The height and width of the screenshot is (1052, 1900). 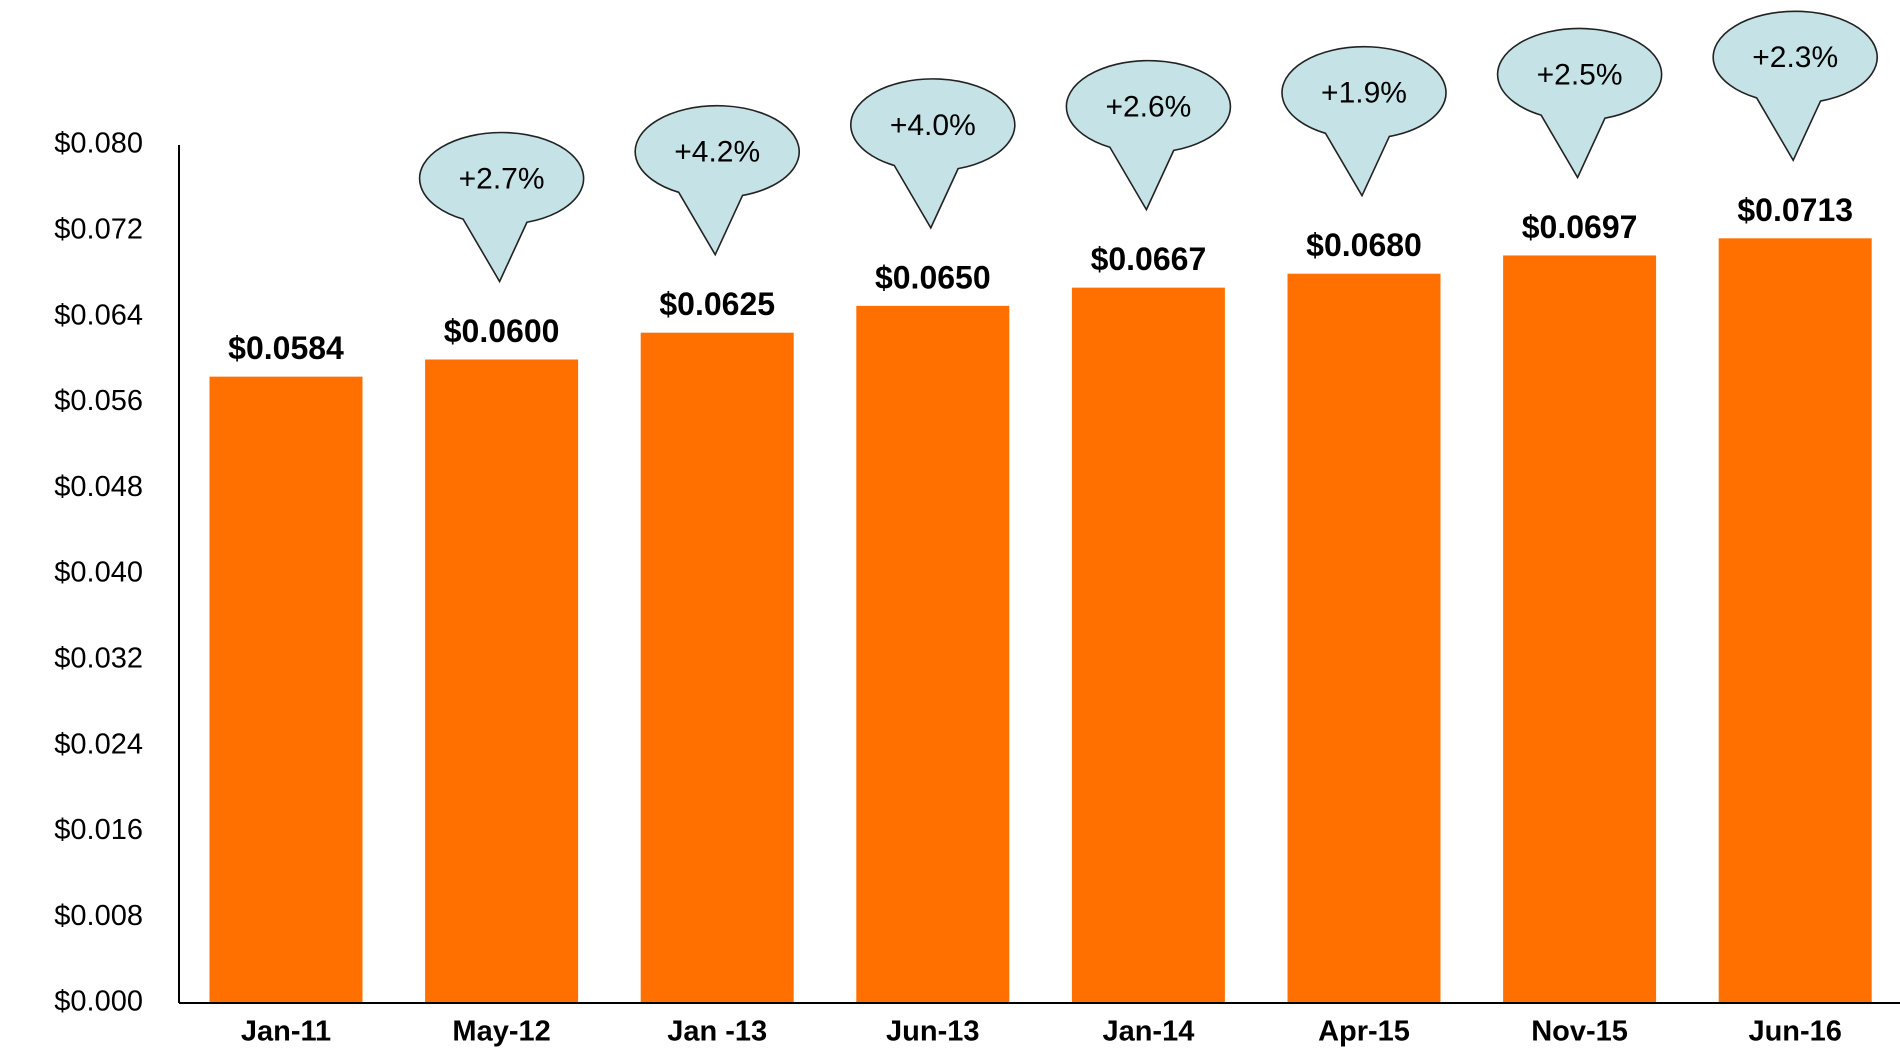 What do you see at coordinates (98, 144) in the screenshot?
I see `y-tick-label: $0.080` at bounding box center [98, 144].